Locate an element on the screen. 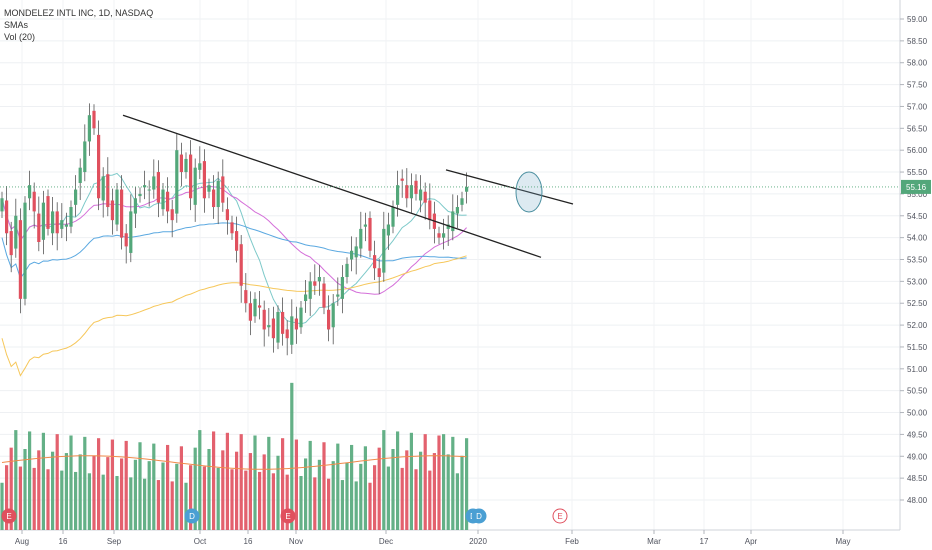  x-tick-label: 17 is located at coordinates (704, 541).